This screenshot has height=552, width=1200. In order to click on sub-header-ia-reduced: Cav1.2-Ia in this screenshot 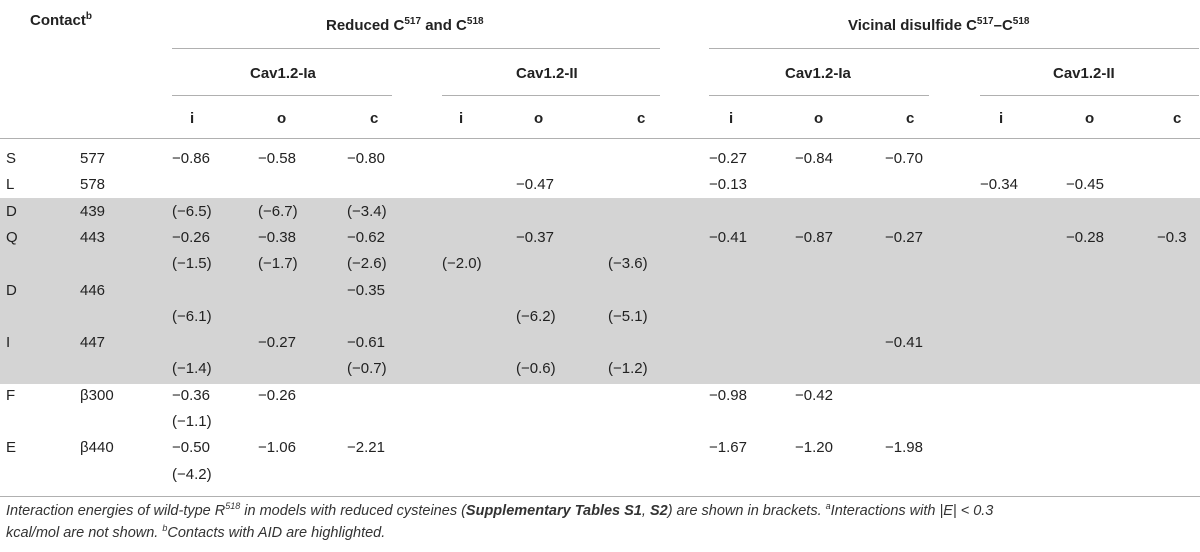, I will do `click(283, 73)`.